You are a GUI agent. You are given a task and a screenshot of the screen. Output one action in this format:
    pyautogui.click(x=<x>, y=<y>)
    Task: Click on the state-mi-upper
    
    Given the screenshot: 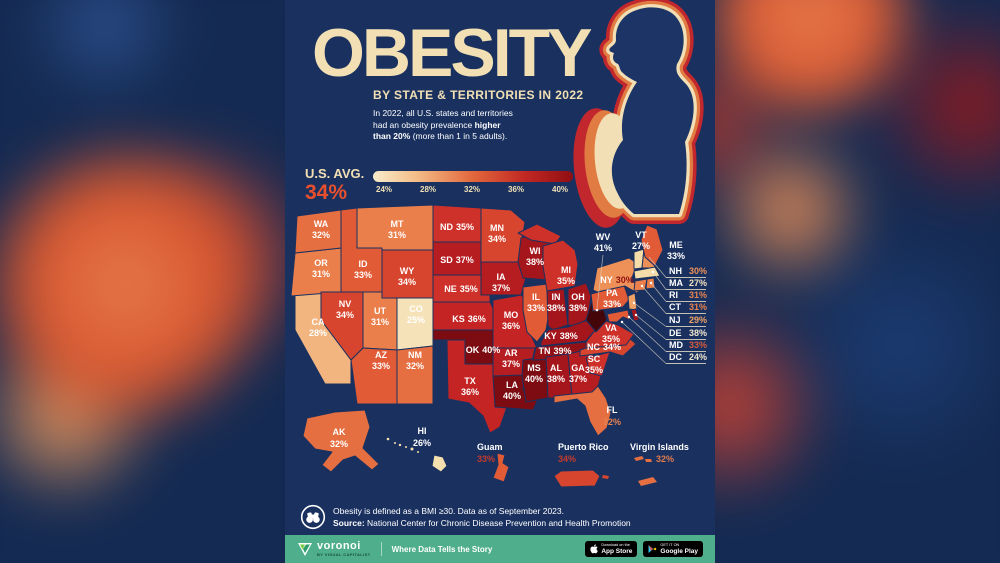 What is the action you would take?
    pyautogui.click(x=539, y=234)
    